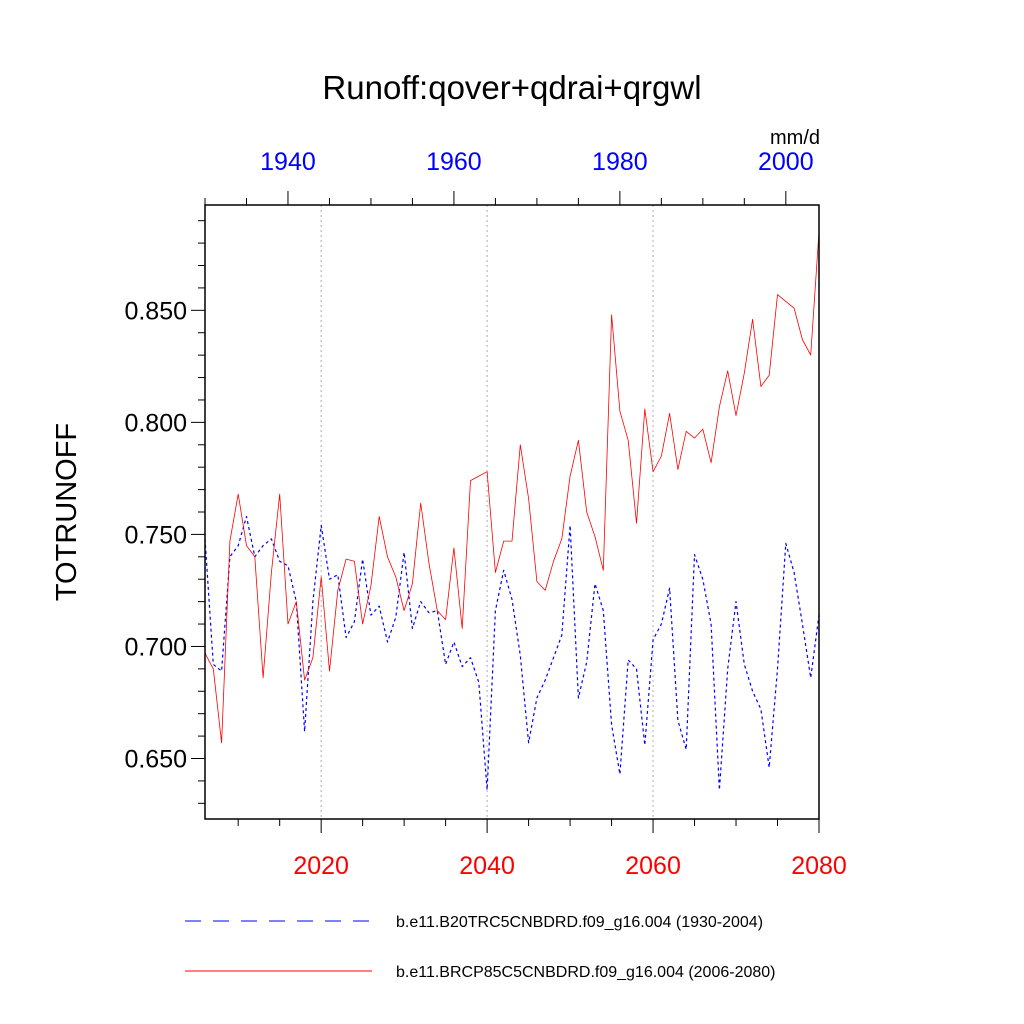 This screenshot has height=1024, width=1024. I want to click on x-top-tick-label-1: 1960, so click(454, 162).